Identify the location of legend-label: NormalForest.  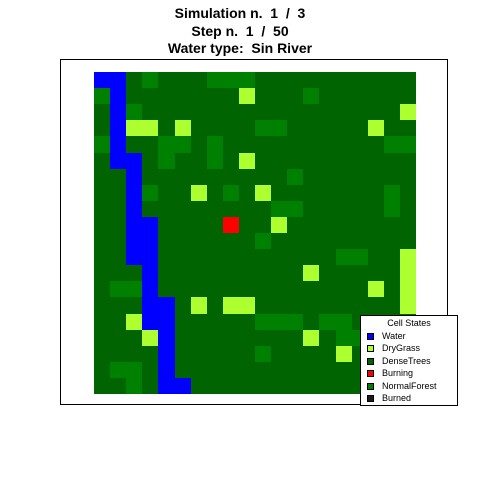
(409, 385).